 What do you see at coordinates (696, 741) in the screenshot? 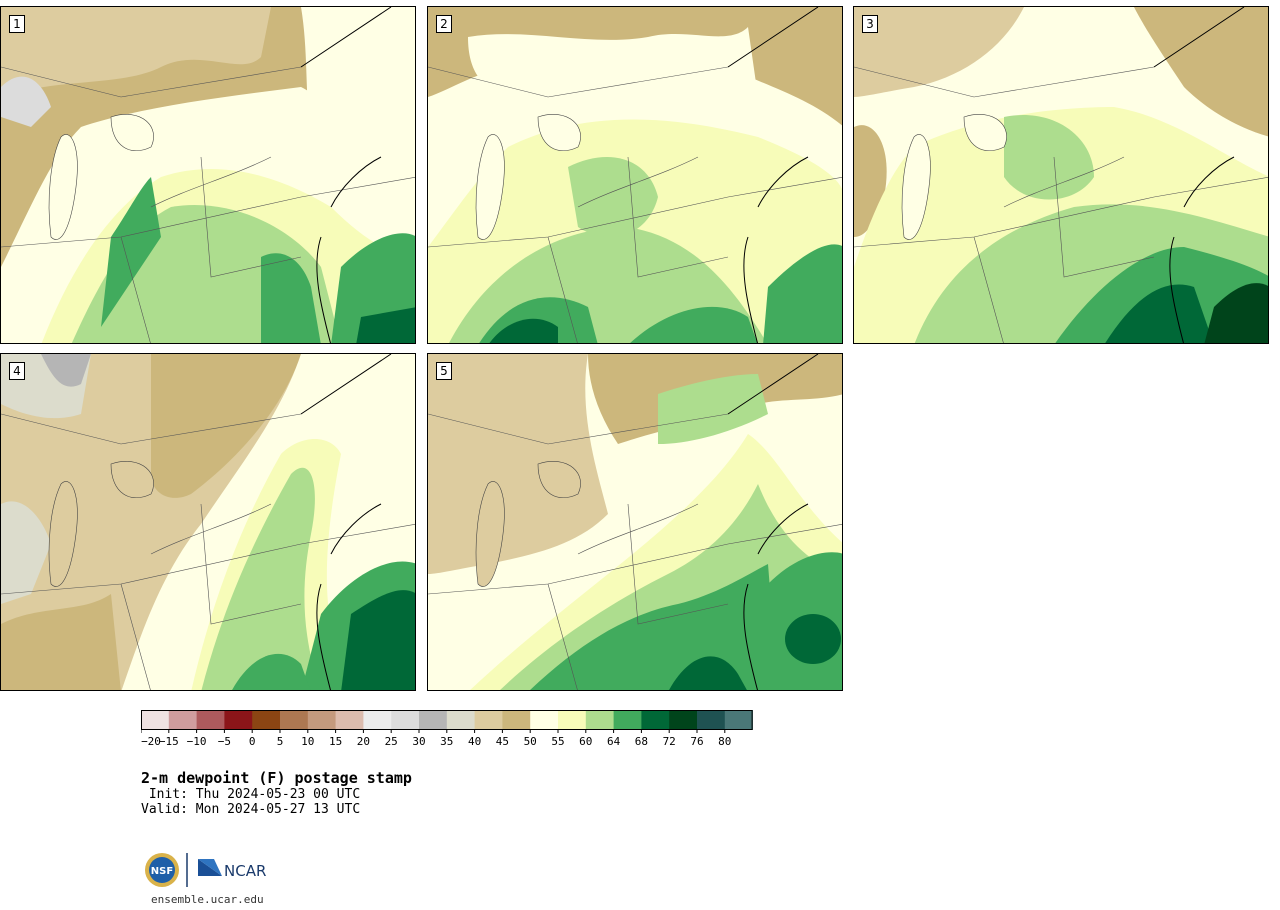
I see `colorbar-tick-label: 76` at bounding box center [696, 741].